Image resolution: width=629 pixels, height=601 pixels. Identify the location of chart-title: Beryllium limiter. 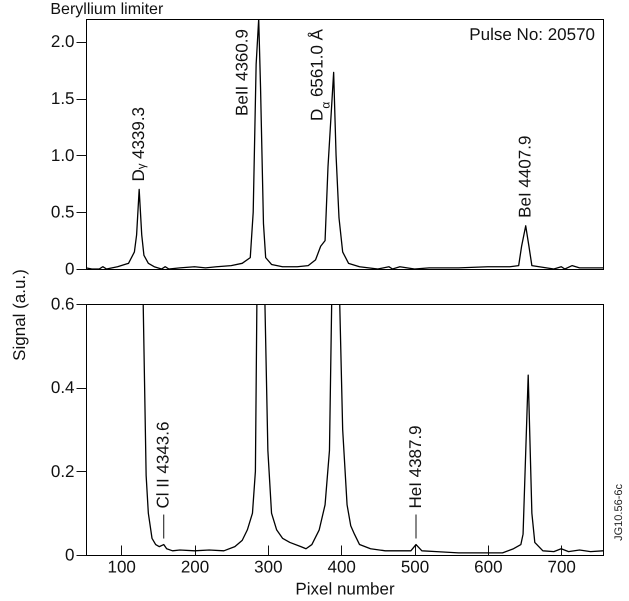
(107, 9).